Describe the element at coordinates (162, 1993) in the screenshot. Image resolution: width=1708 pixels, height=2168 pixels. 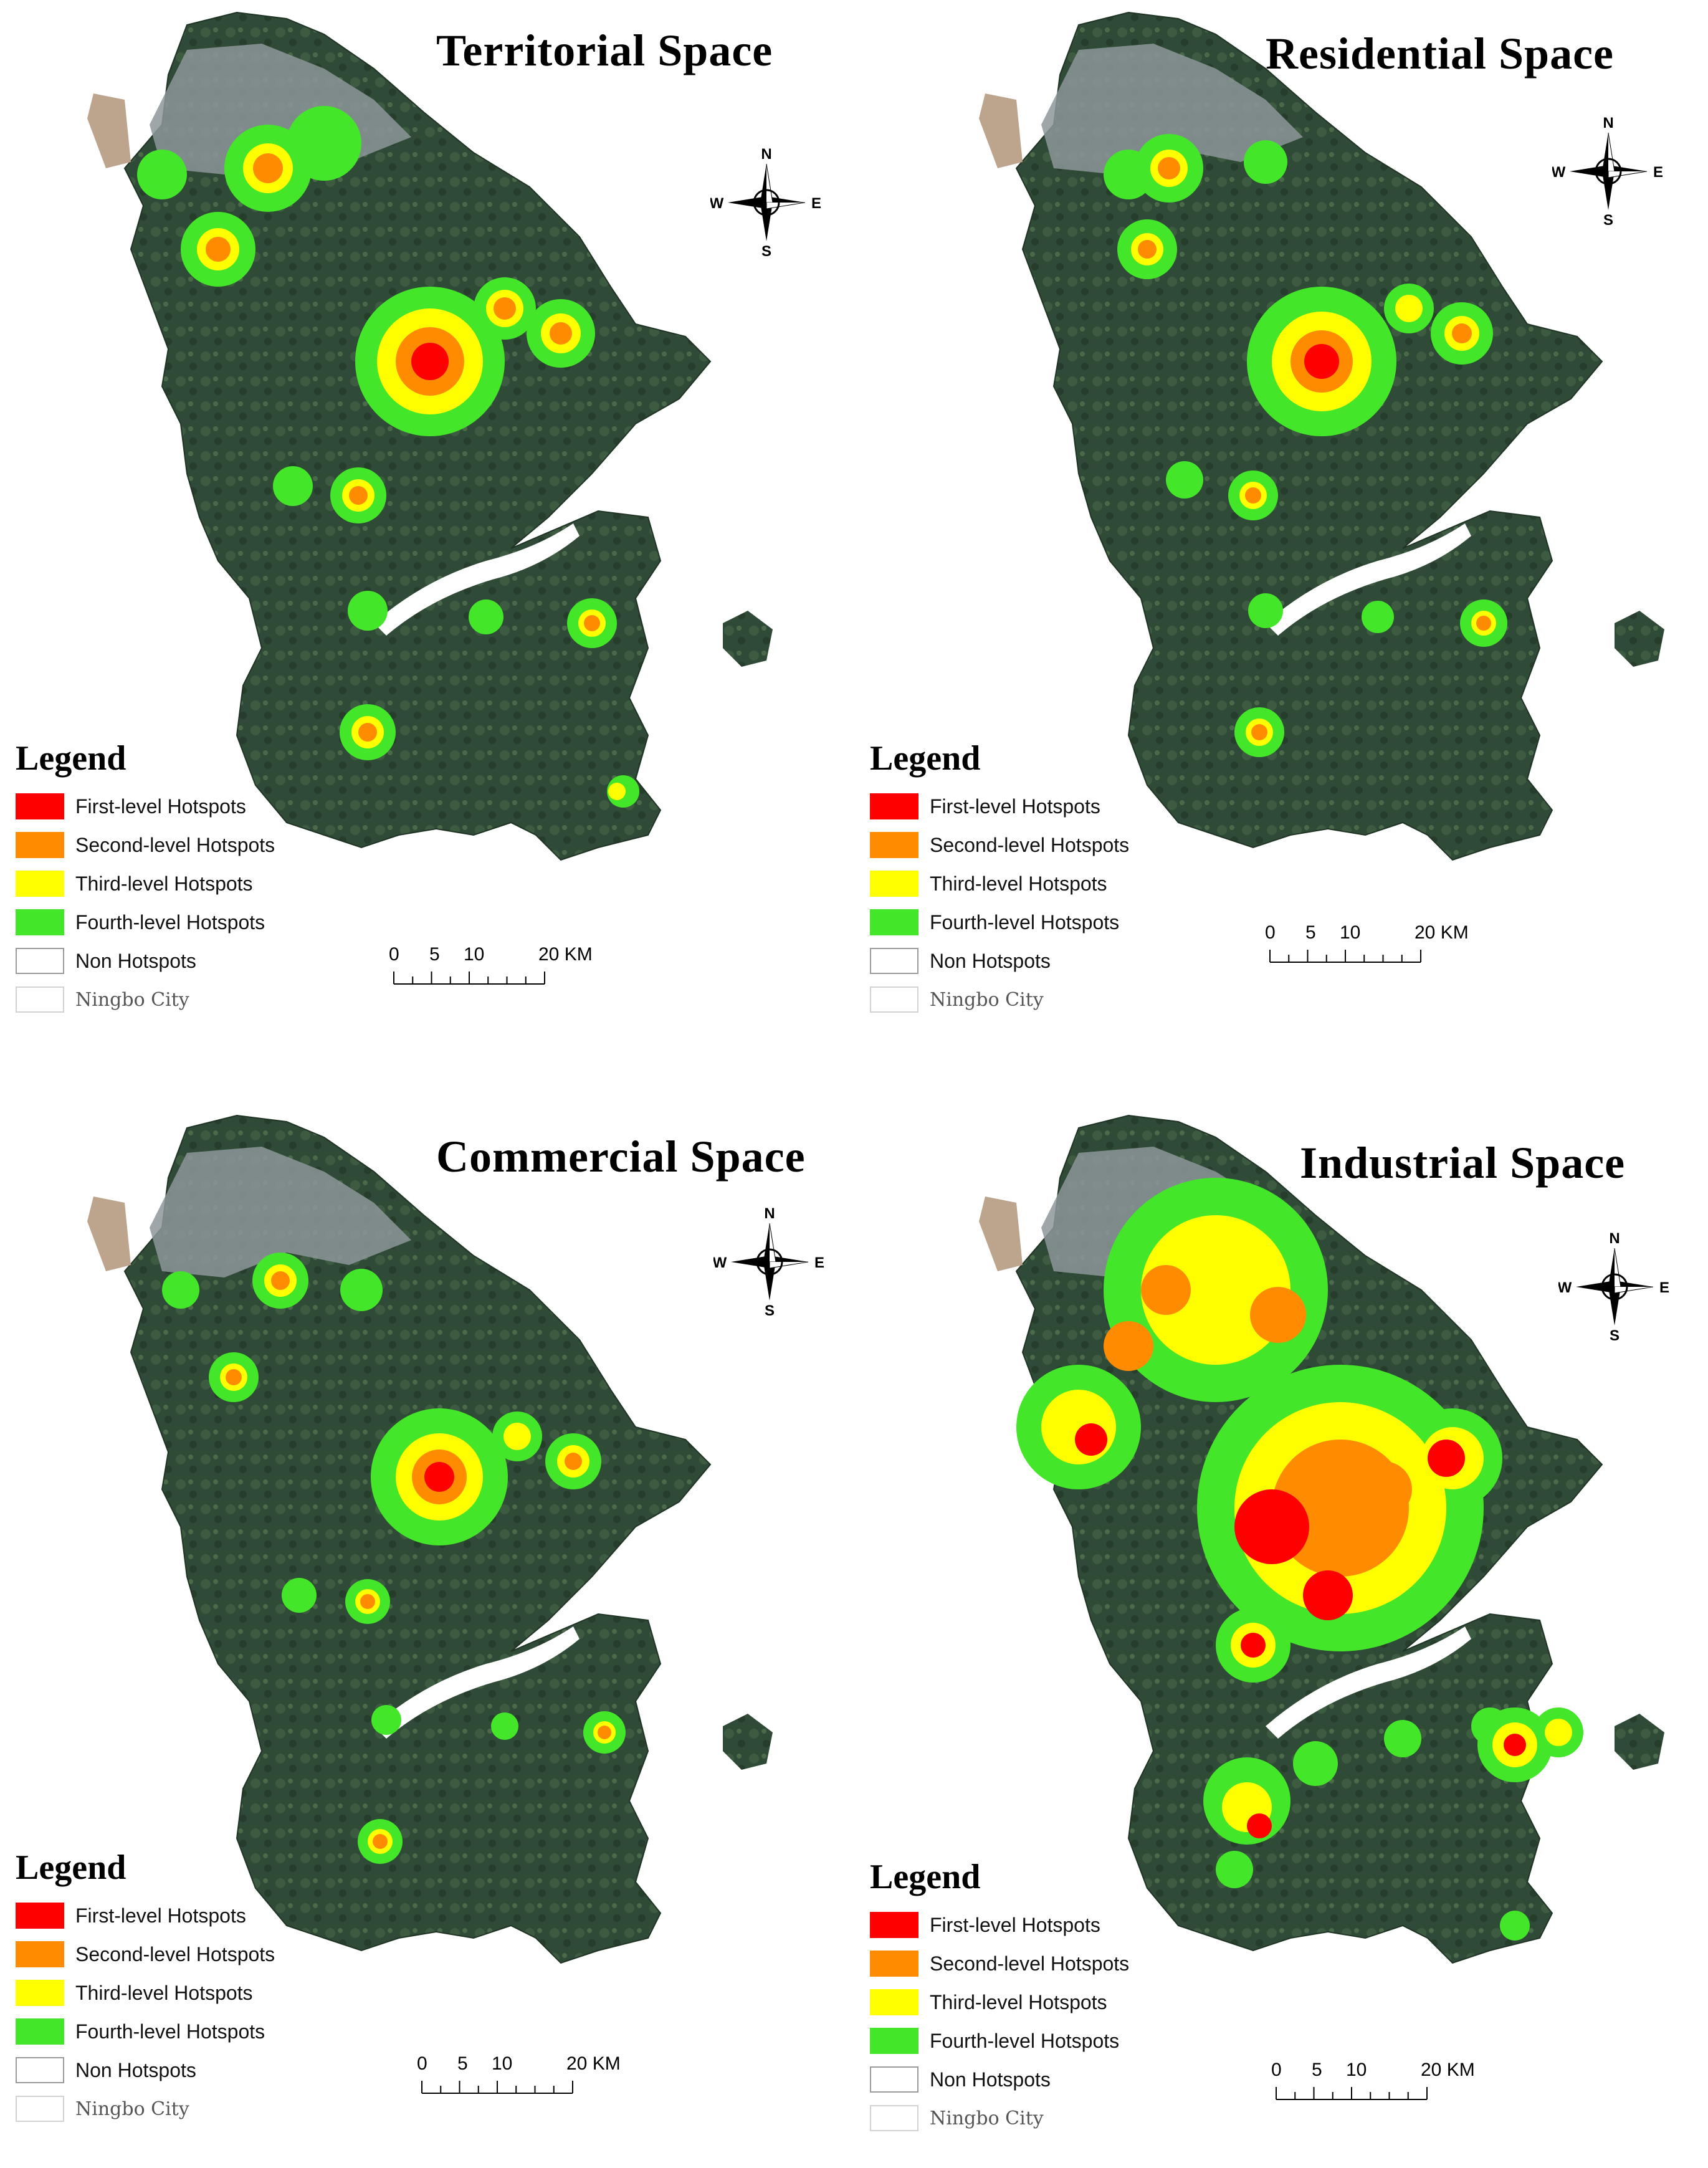
I see `legend-item: Third-level Hotspots` at that location.